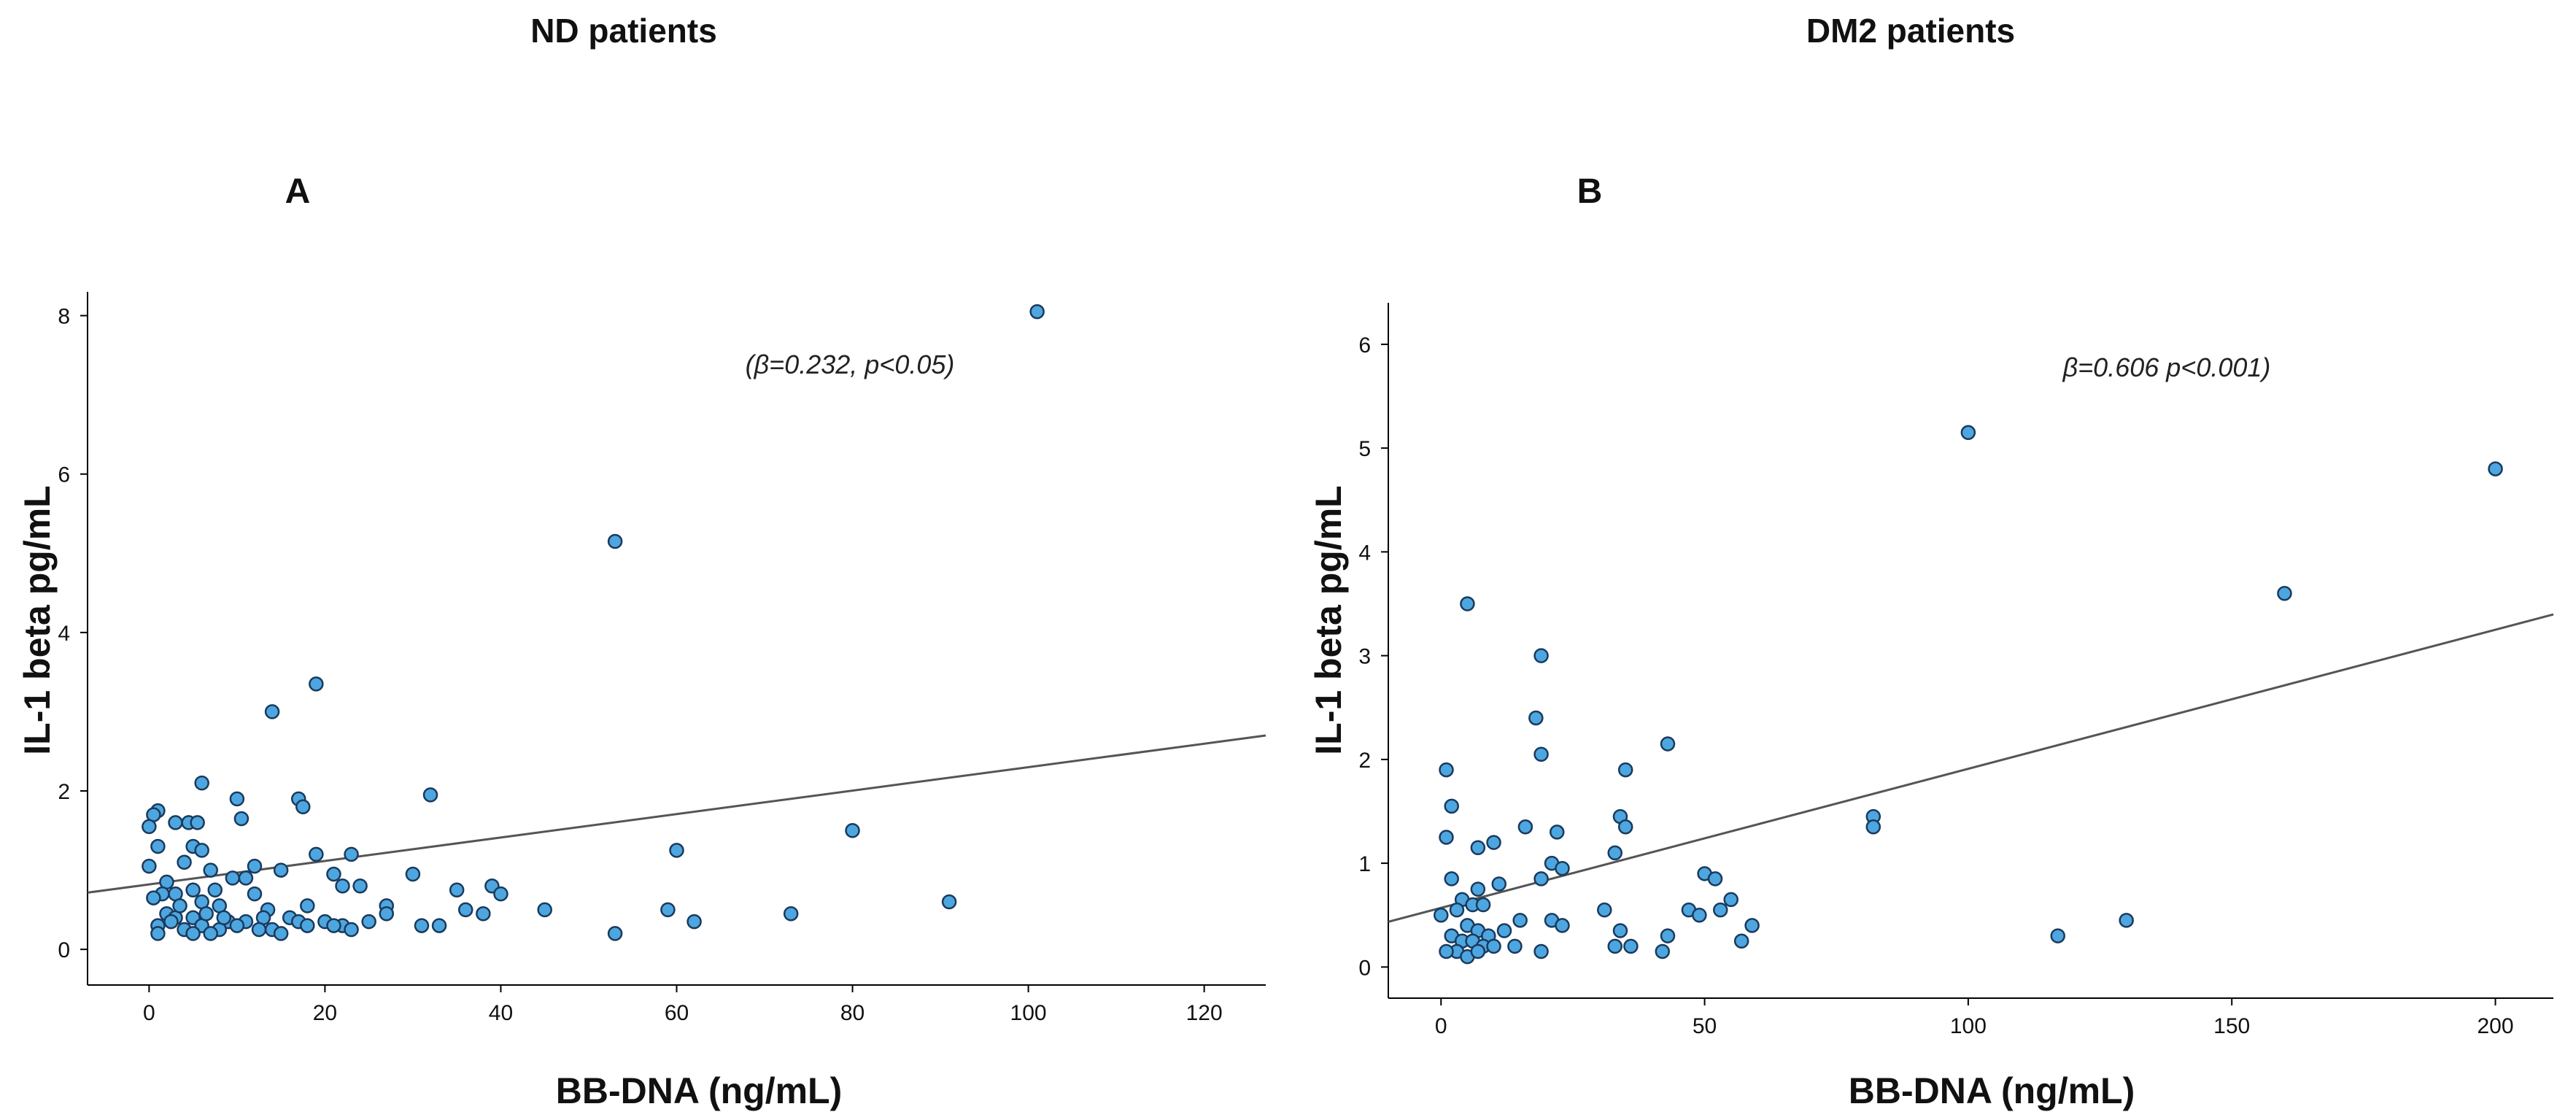  I want to click on panel-b-y-tick-label: 4, so click(1364, 553).